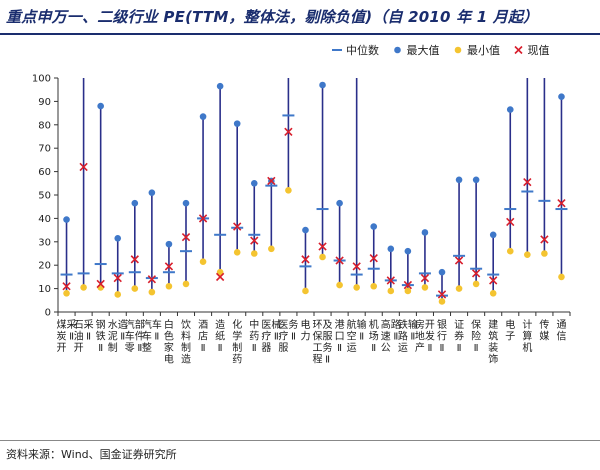 The image size is (600, 470). I want to click on y-tick-label: 30, so click(44, 242).